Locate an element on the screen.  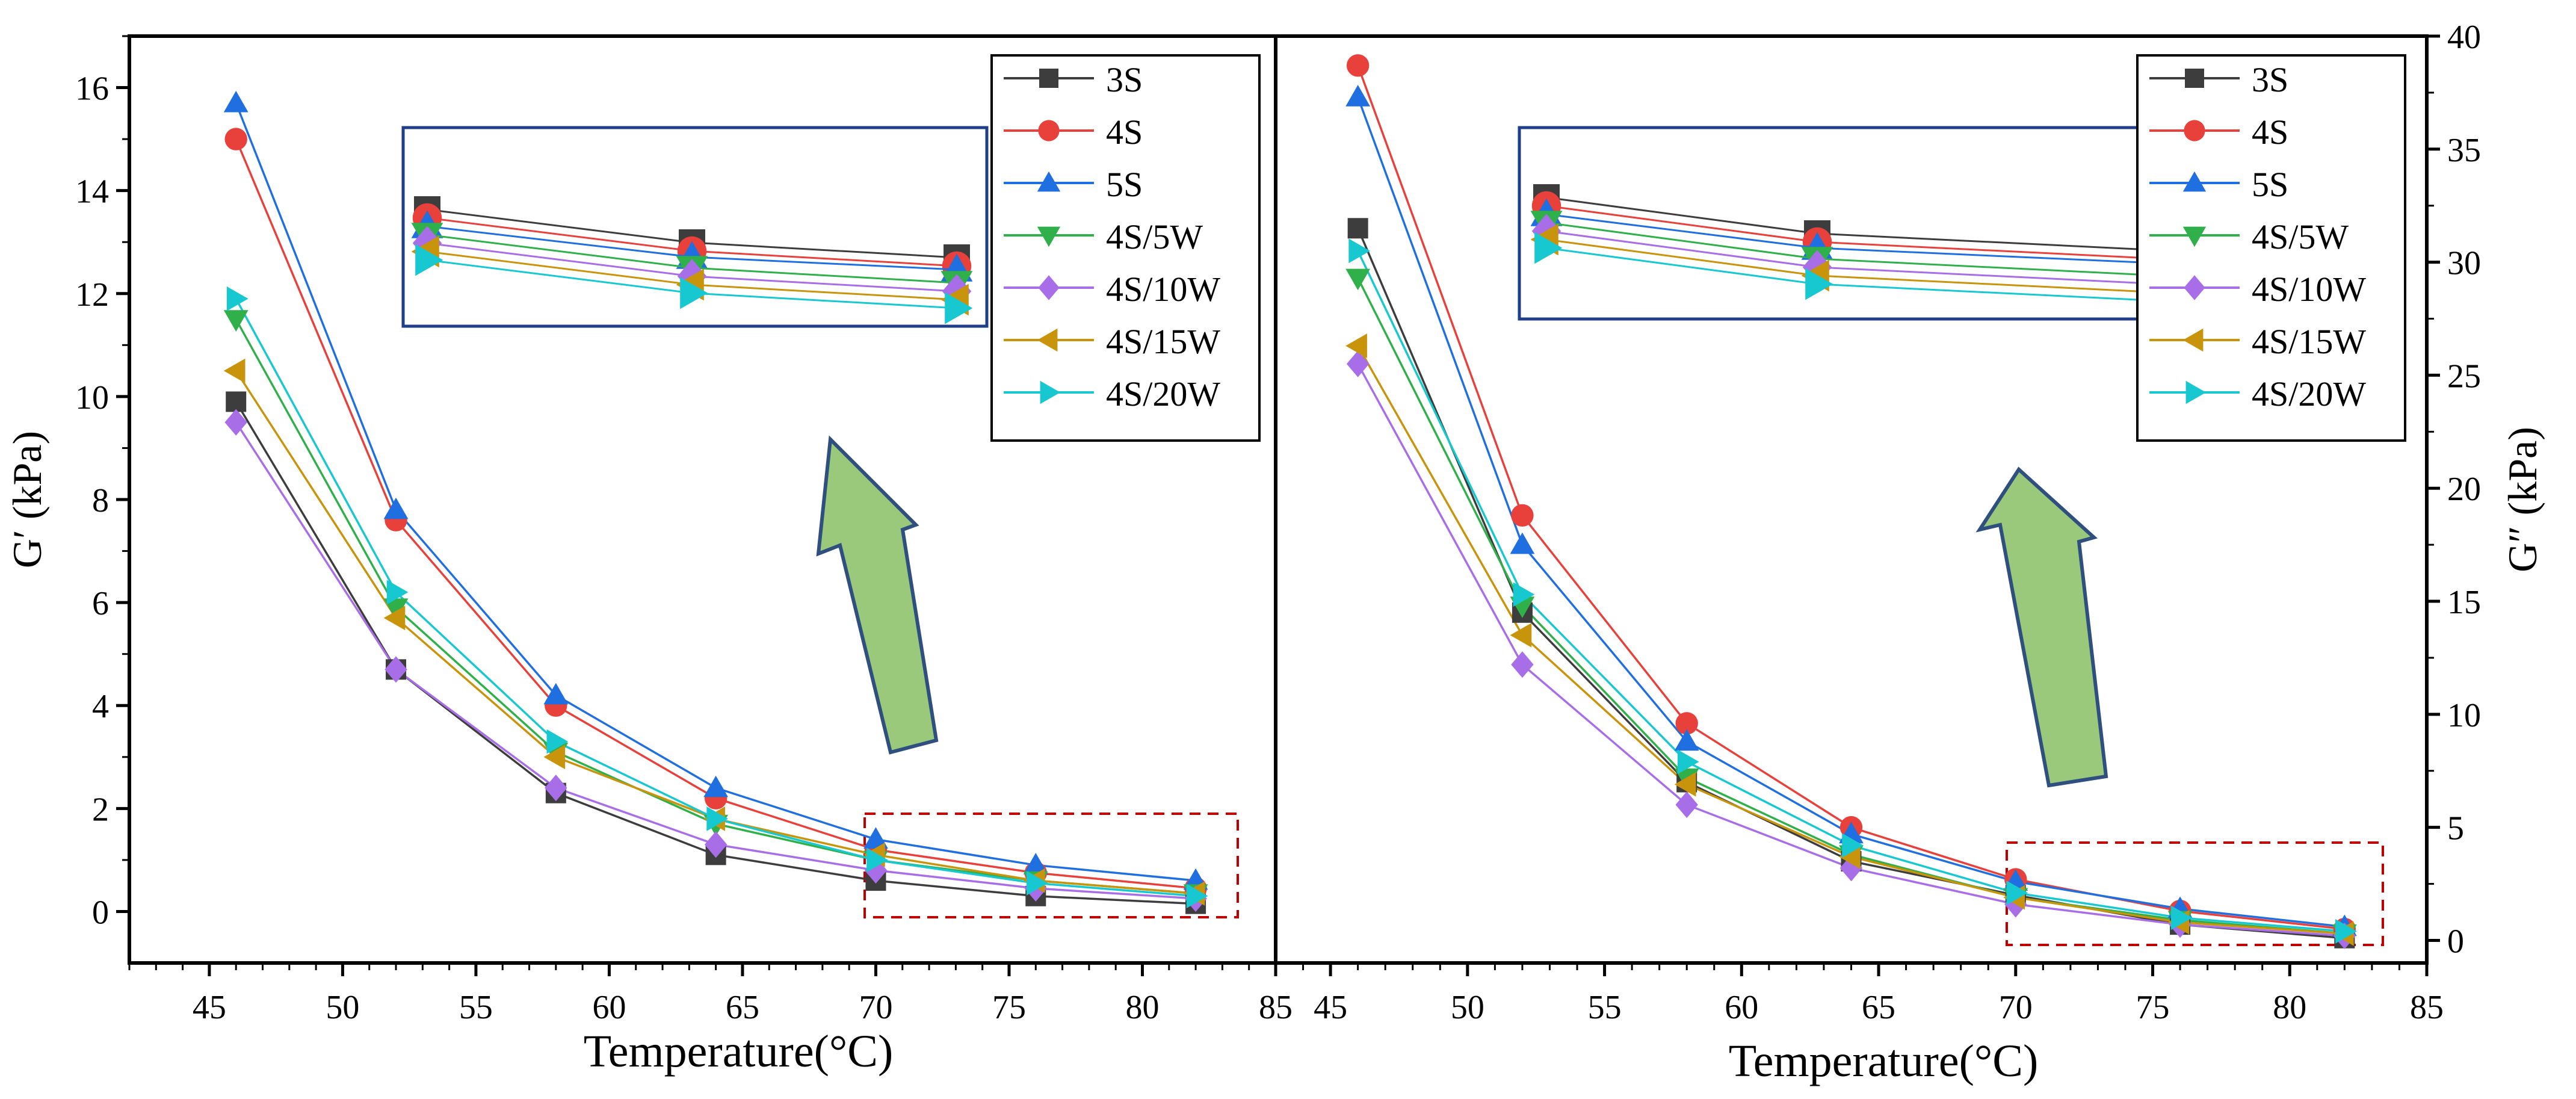
legend-label: 4S/5W is located at coordinates (2300, 237).